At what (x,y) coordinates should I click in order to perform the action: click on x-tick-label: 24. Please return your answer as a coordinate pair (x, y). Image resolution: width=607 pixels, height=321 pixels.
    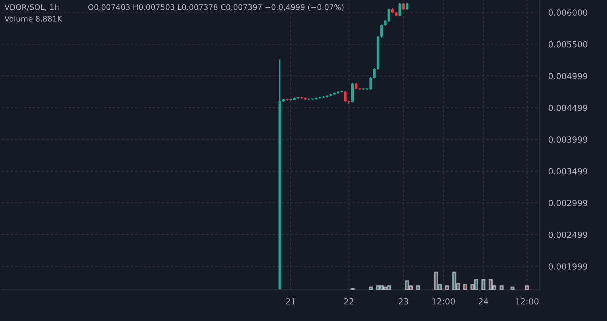
    Looking at the image, I should click on (483, 301).